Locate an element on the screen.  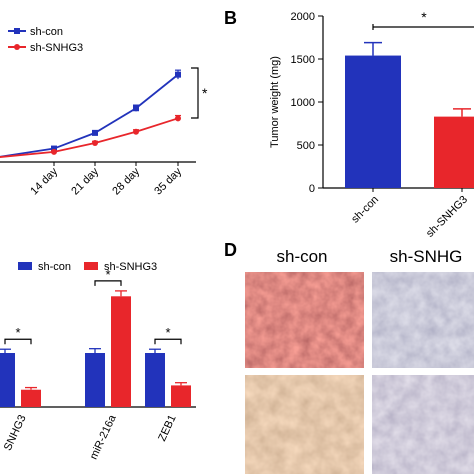
ihc-image-sh-con-bottom is located at coordinates (304, 424).